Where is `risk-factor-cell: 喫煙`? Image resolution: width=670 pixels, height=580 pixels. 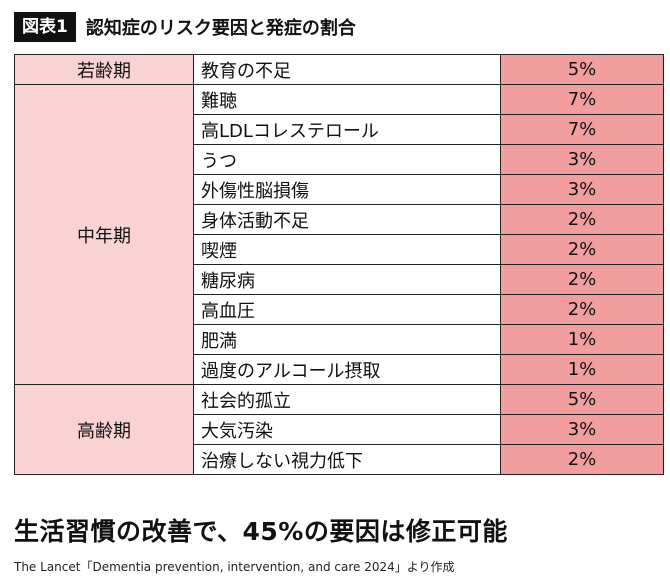
risk-factor-cell: 喫煙 is located at coordinates (347, 249).